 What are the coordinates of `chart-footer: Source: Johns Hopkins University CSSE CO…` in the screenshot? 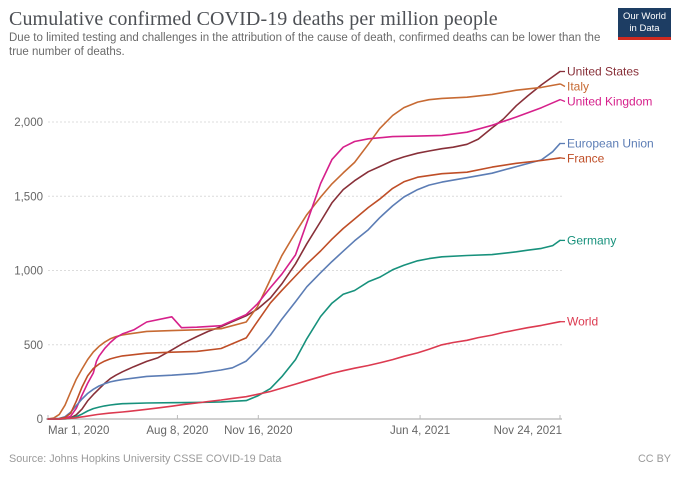 It's located at (340, 459).